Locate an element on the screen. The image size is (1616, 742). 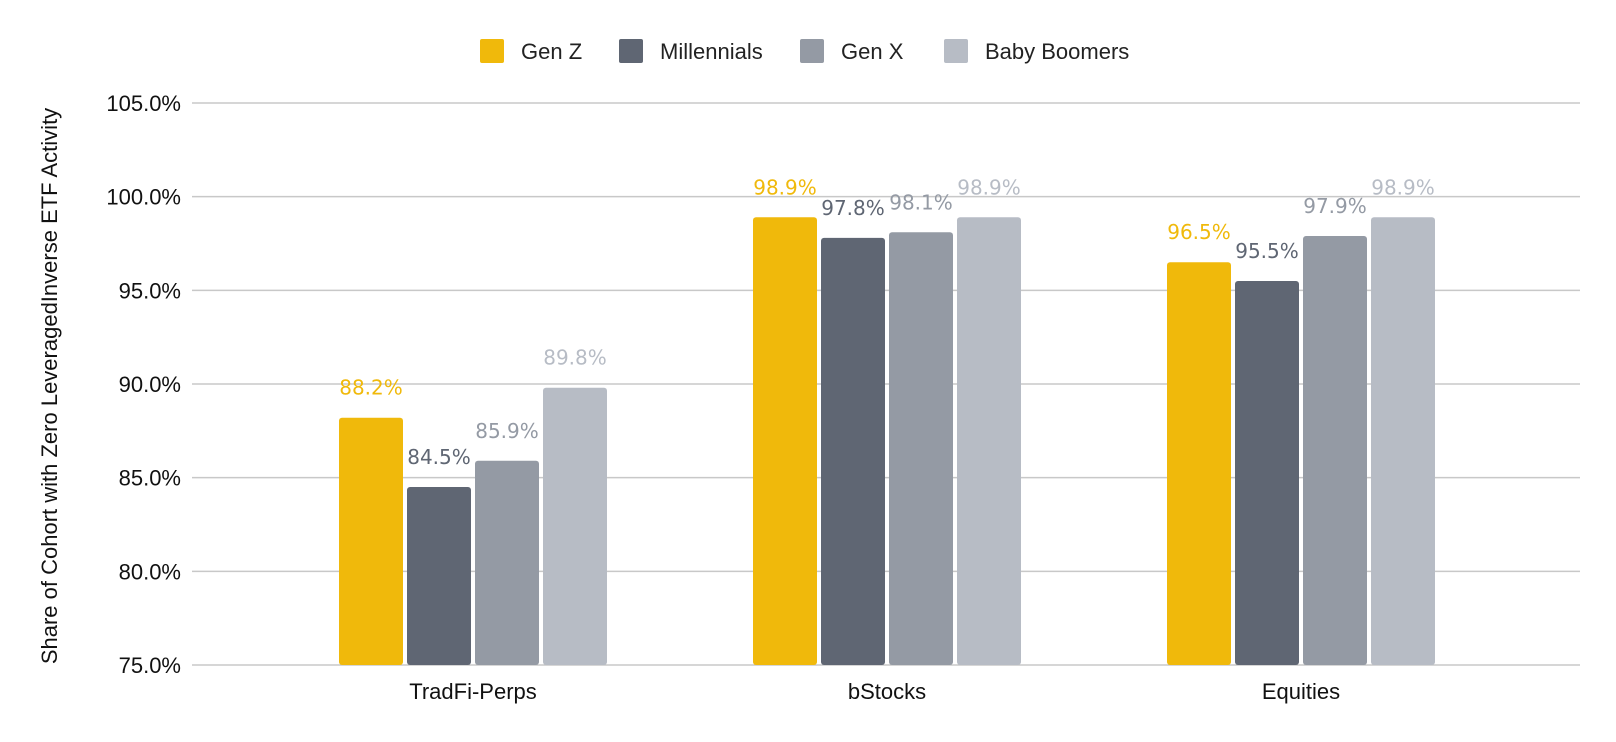
data-label: 88.2% is located at coordinates (371, 388).